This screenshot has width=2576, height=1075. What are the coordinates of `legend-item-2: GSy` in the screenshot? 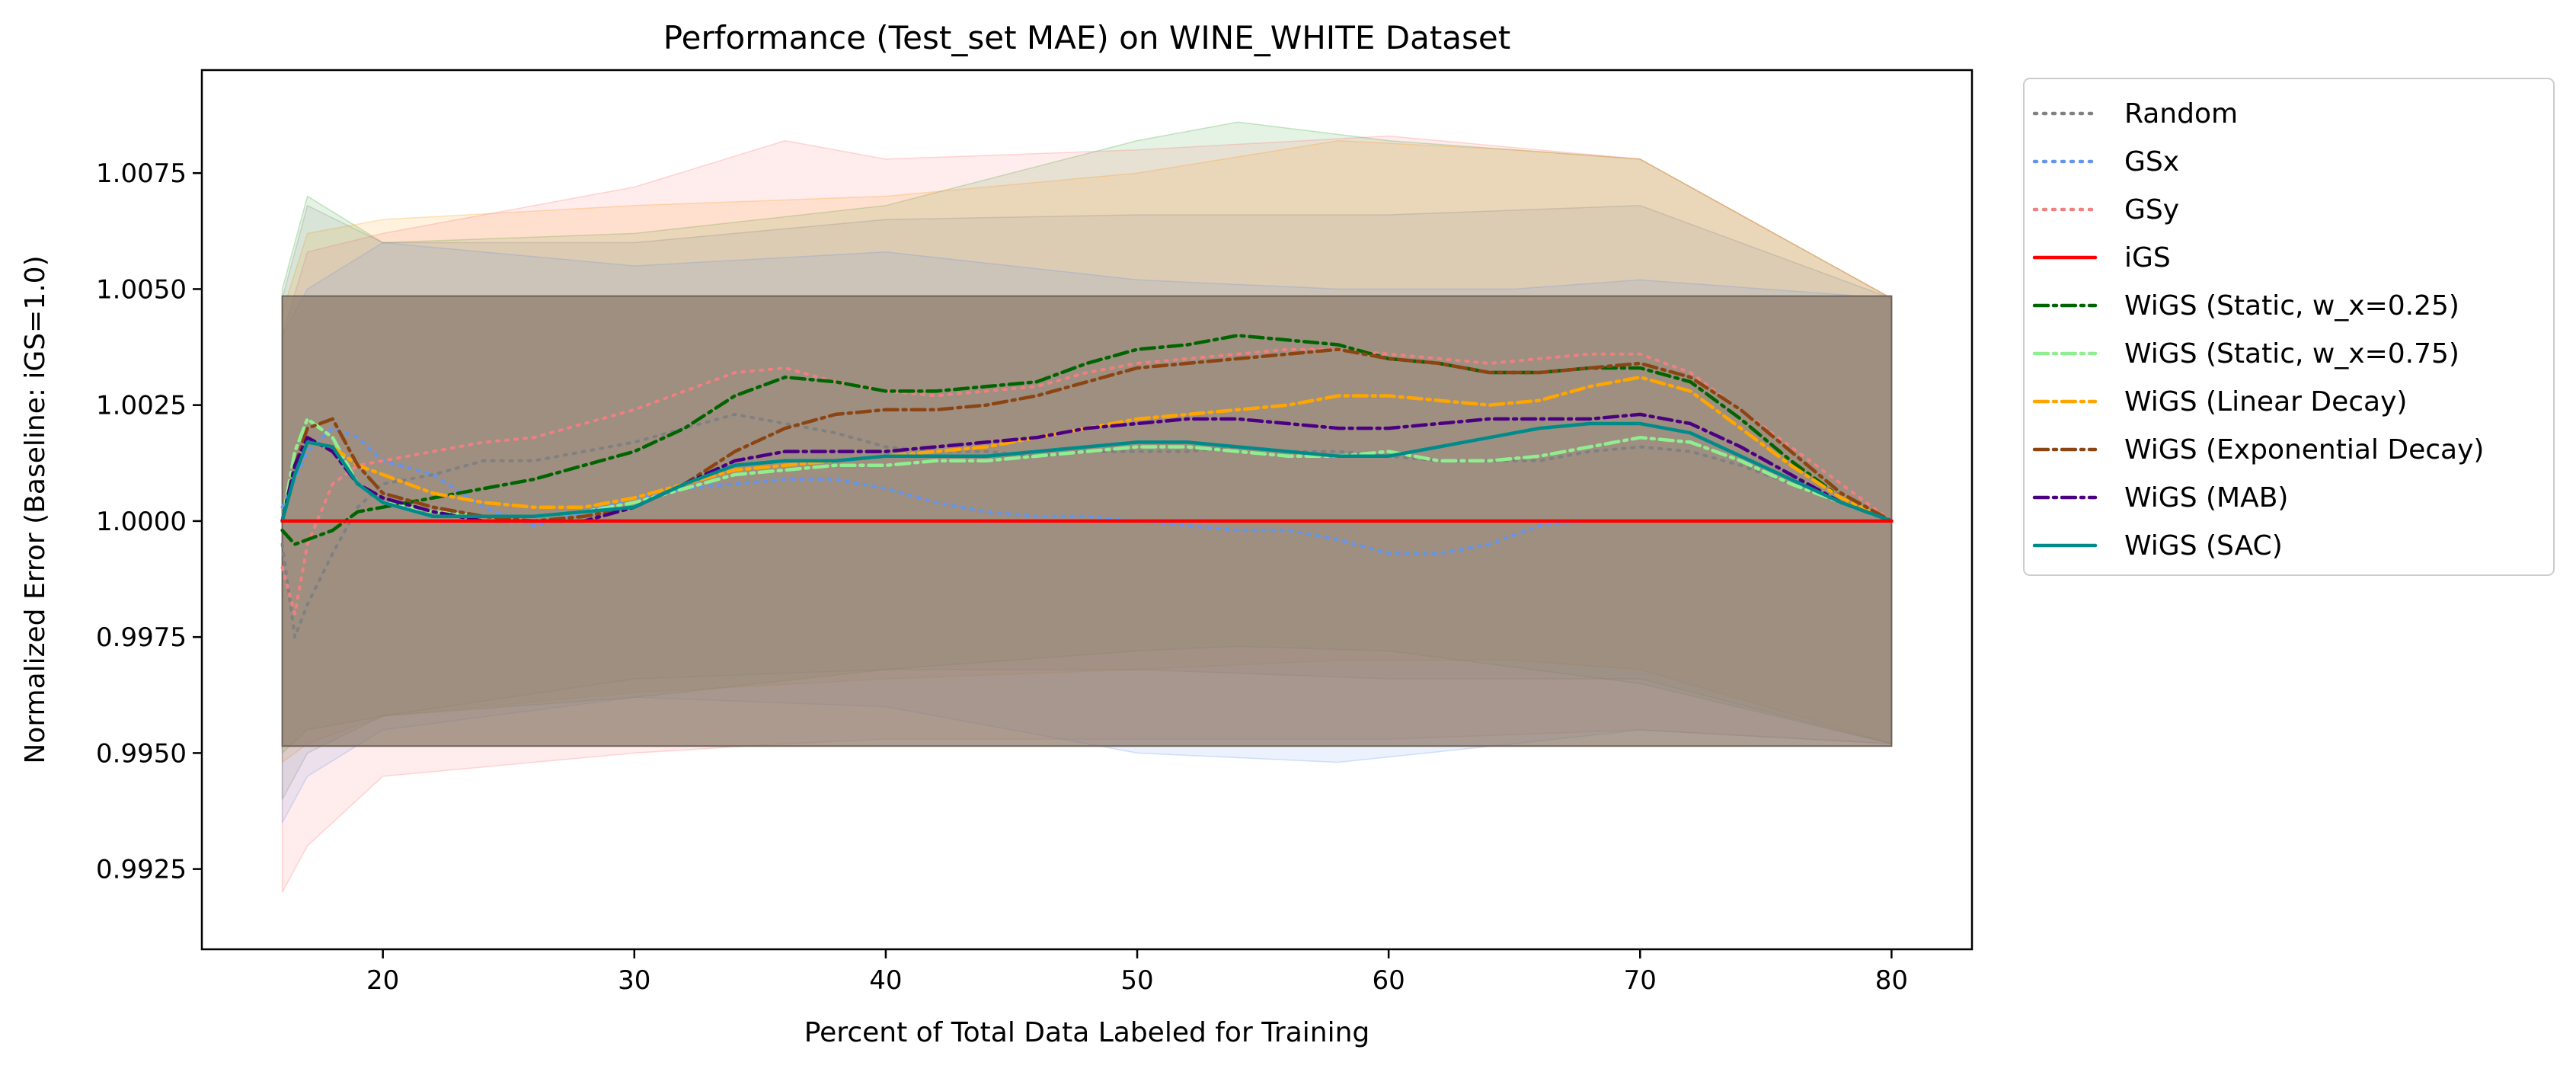 It's located at (2106, 210).